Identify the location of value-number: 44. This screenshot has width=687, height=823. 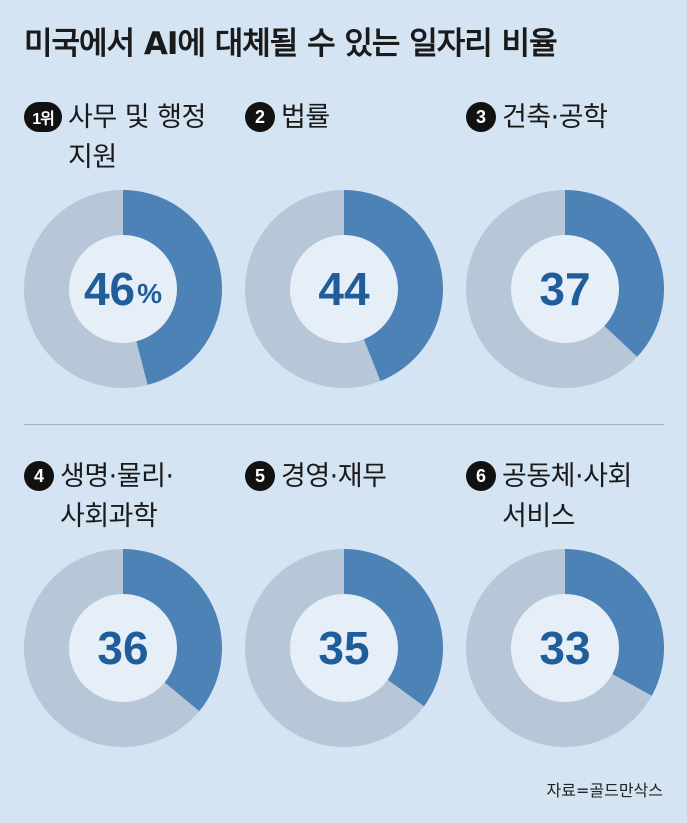
(344, 289).